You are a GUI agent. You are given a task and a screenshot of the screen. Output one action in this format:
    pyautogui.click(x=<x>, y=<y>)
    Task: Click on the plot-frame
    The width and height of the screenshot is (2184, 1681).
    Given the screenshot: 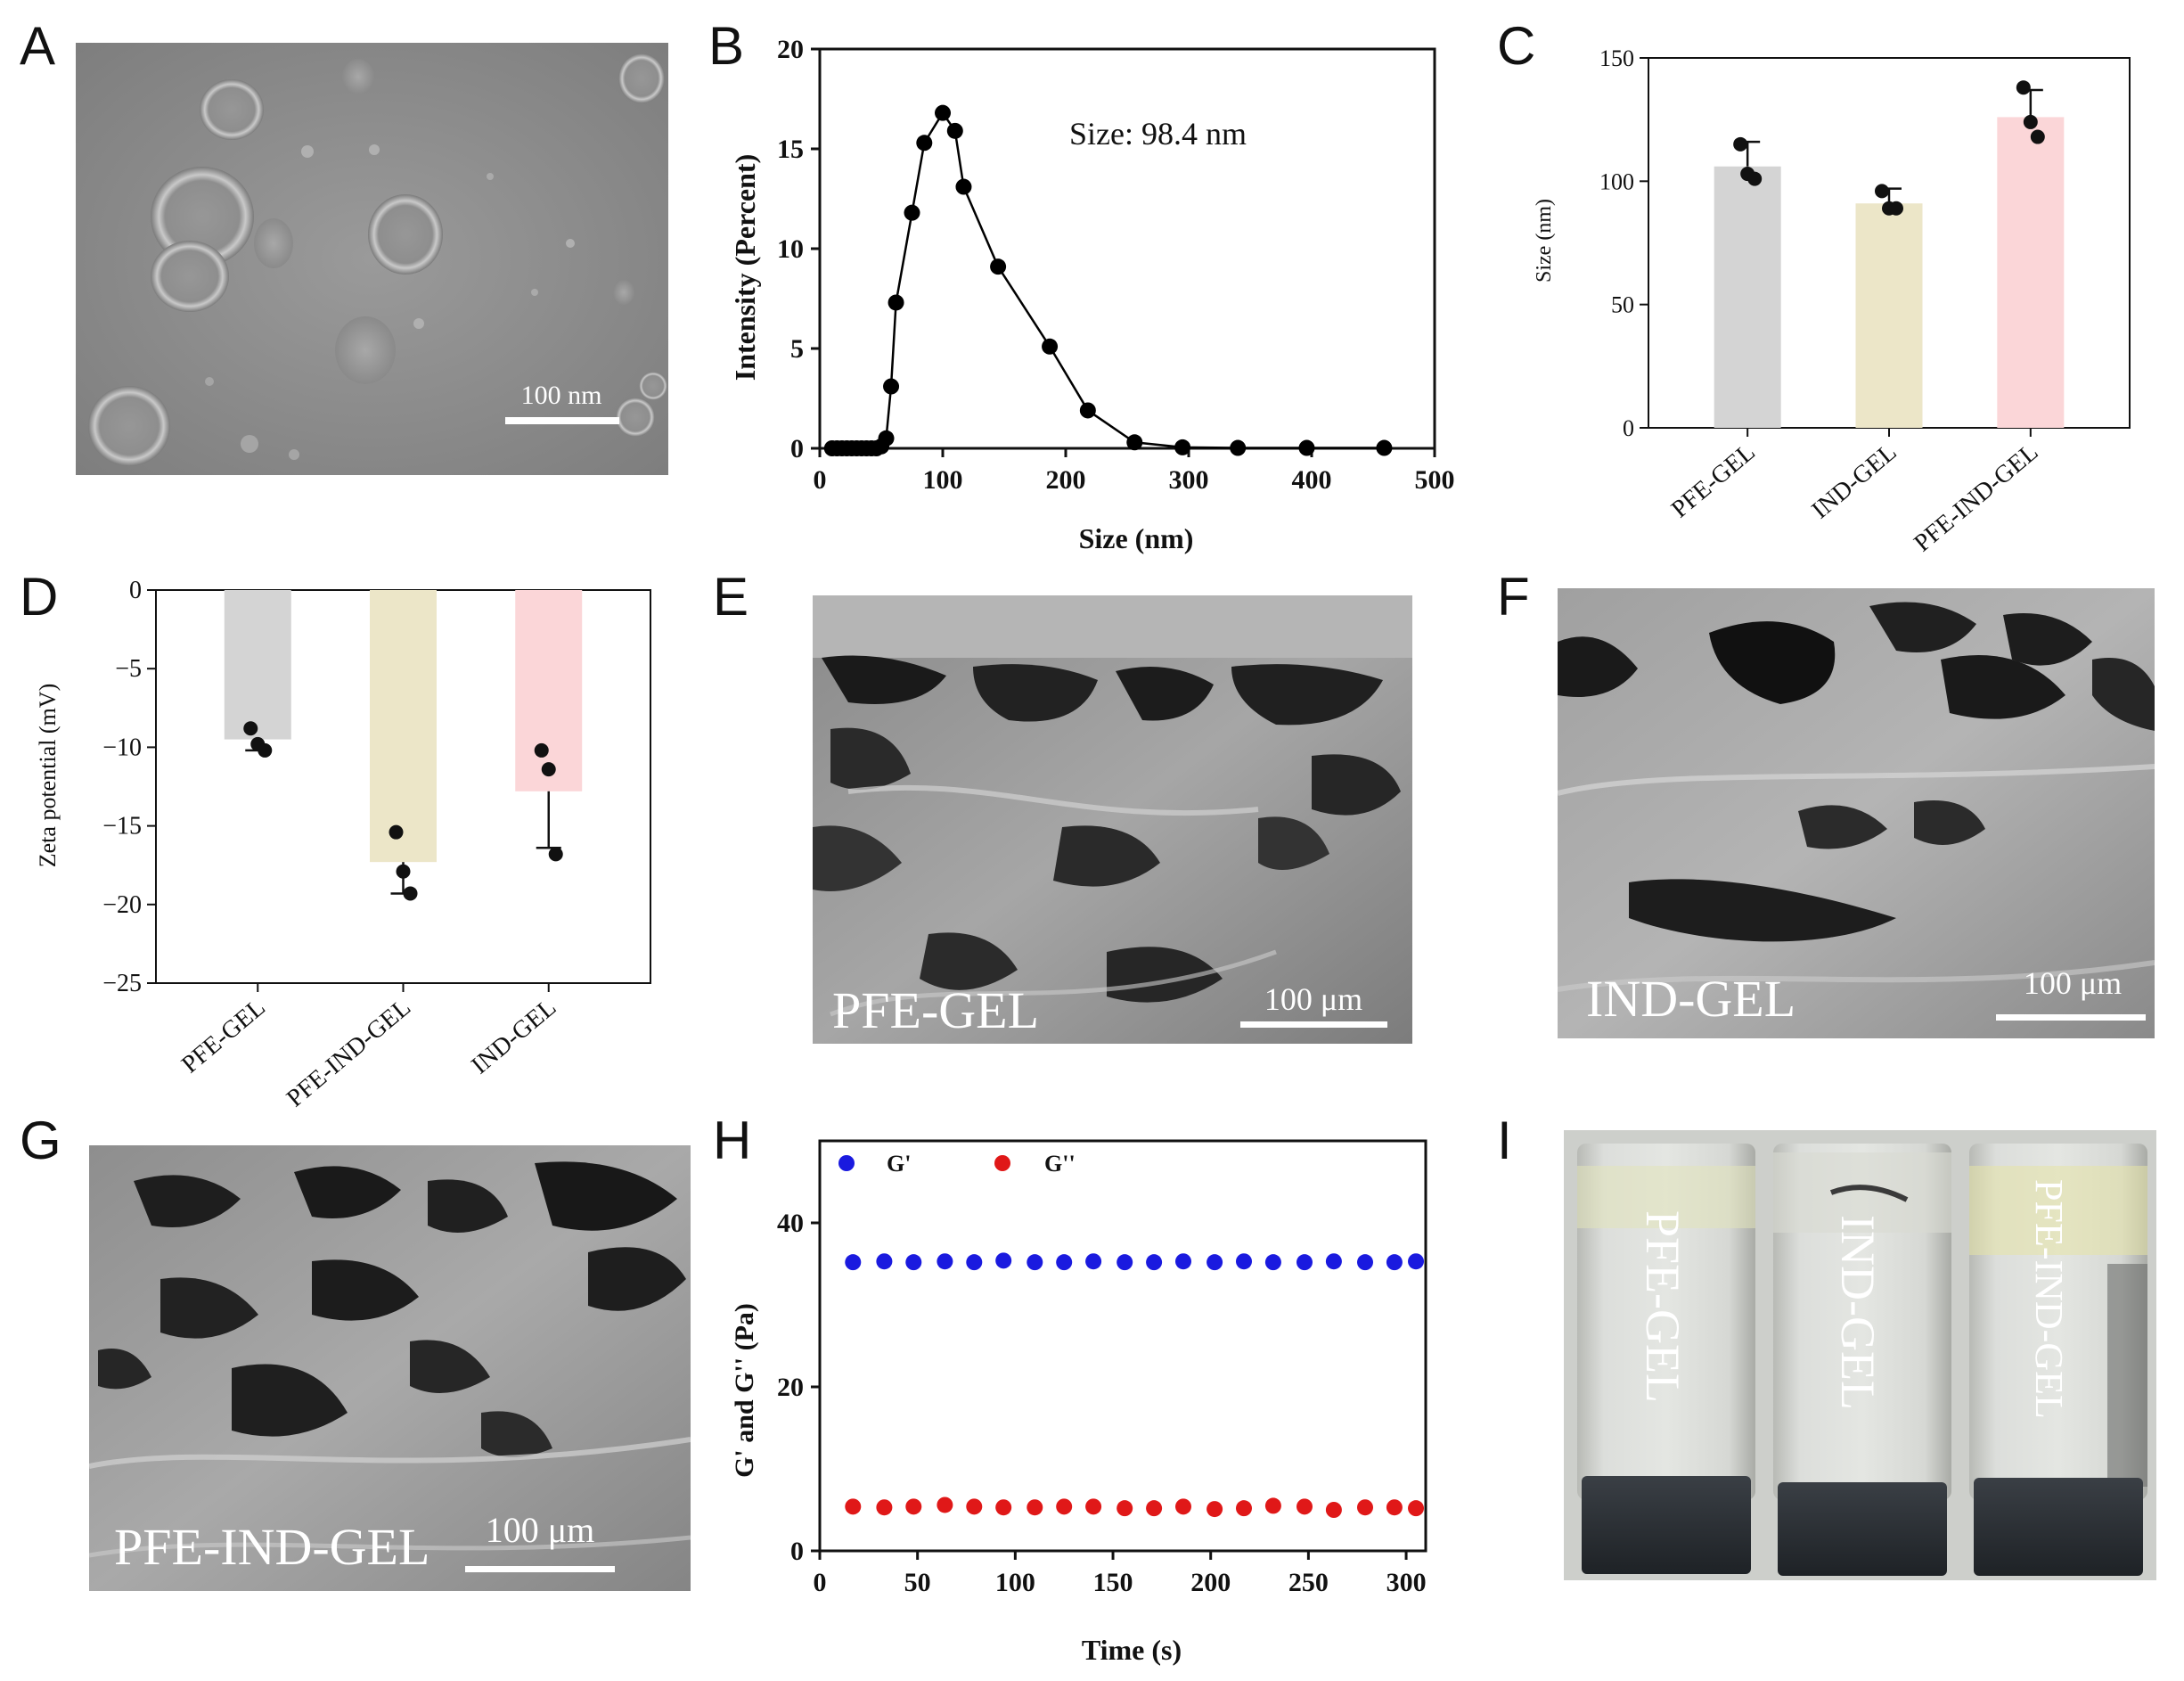 What is the action you would take?
    pyautogui.click(x=1127, y=248)
    